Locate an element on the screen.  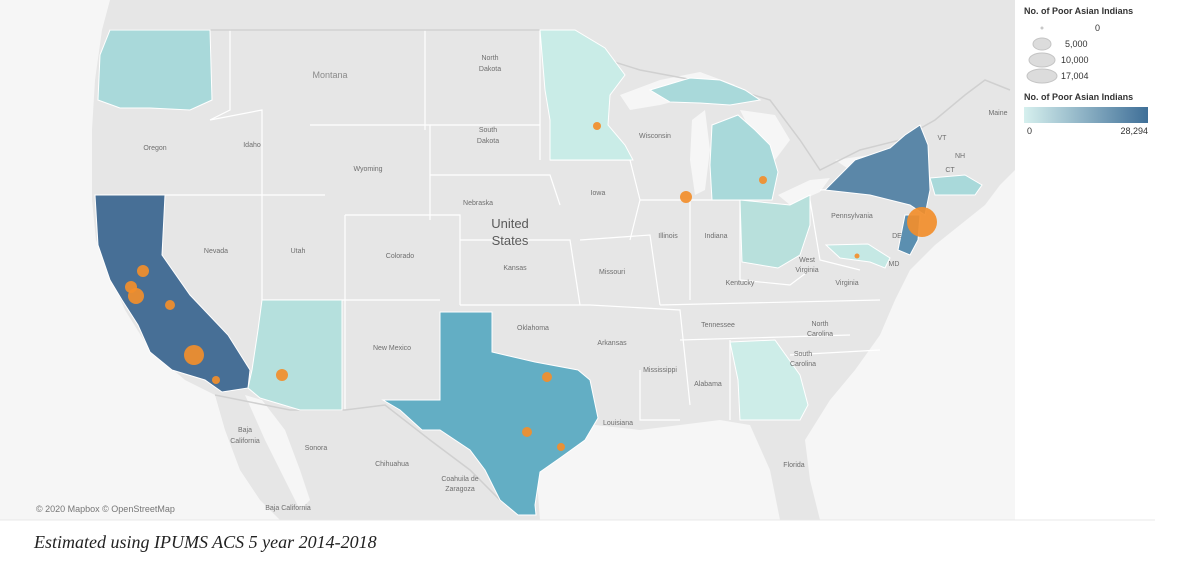
label-pennsylvania: Pennsylvania is located at coordinates (852, 216).